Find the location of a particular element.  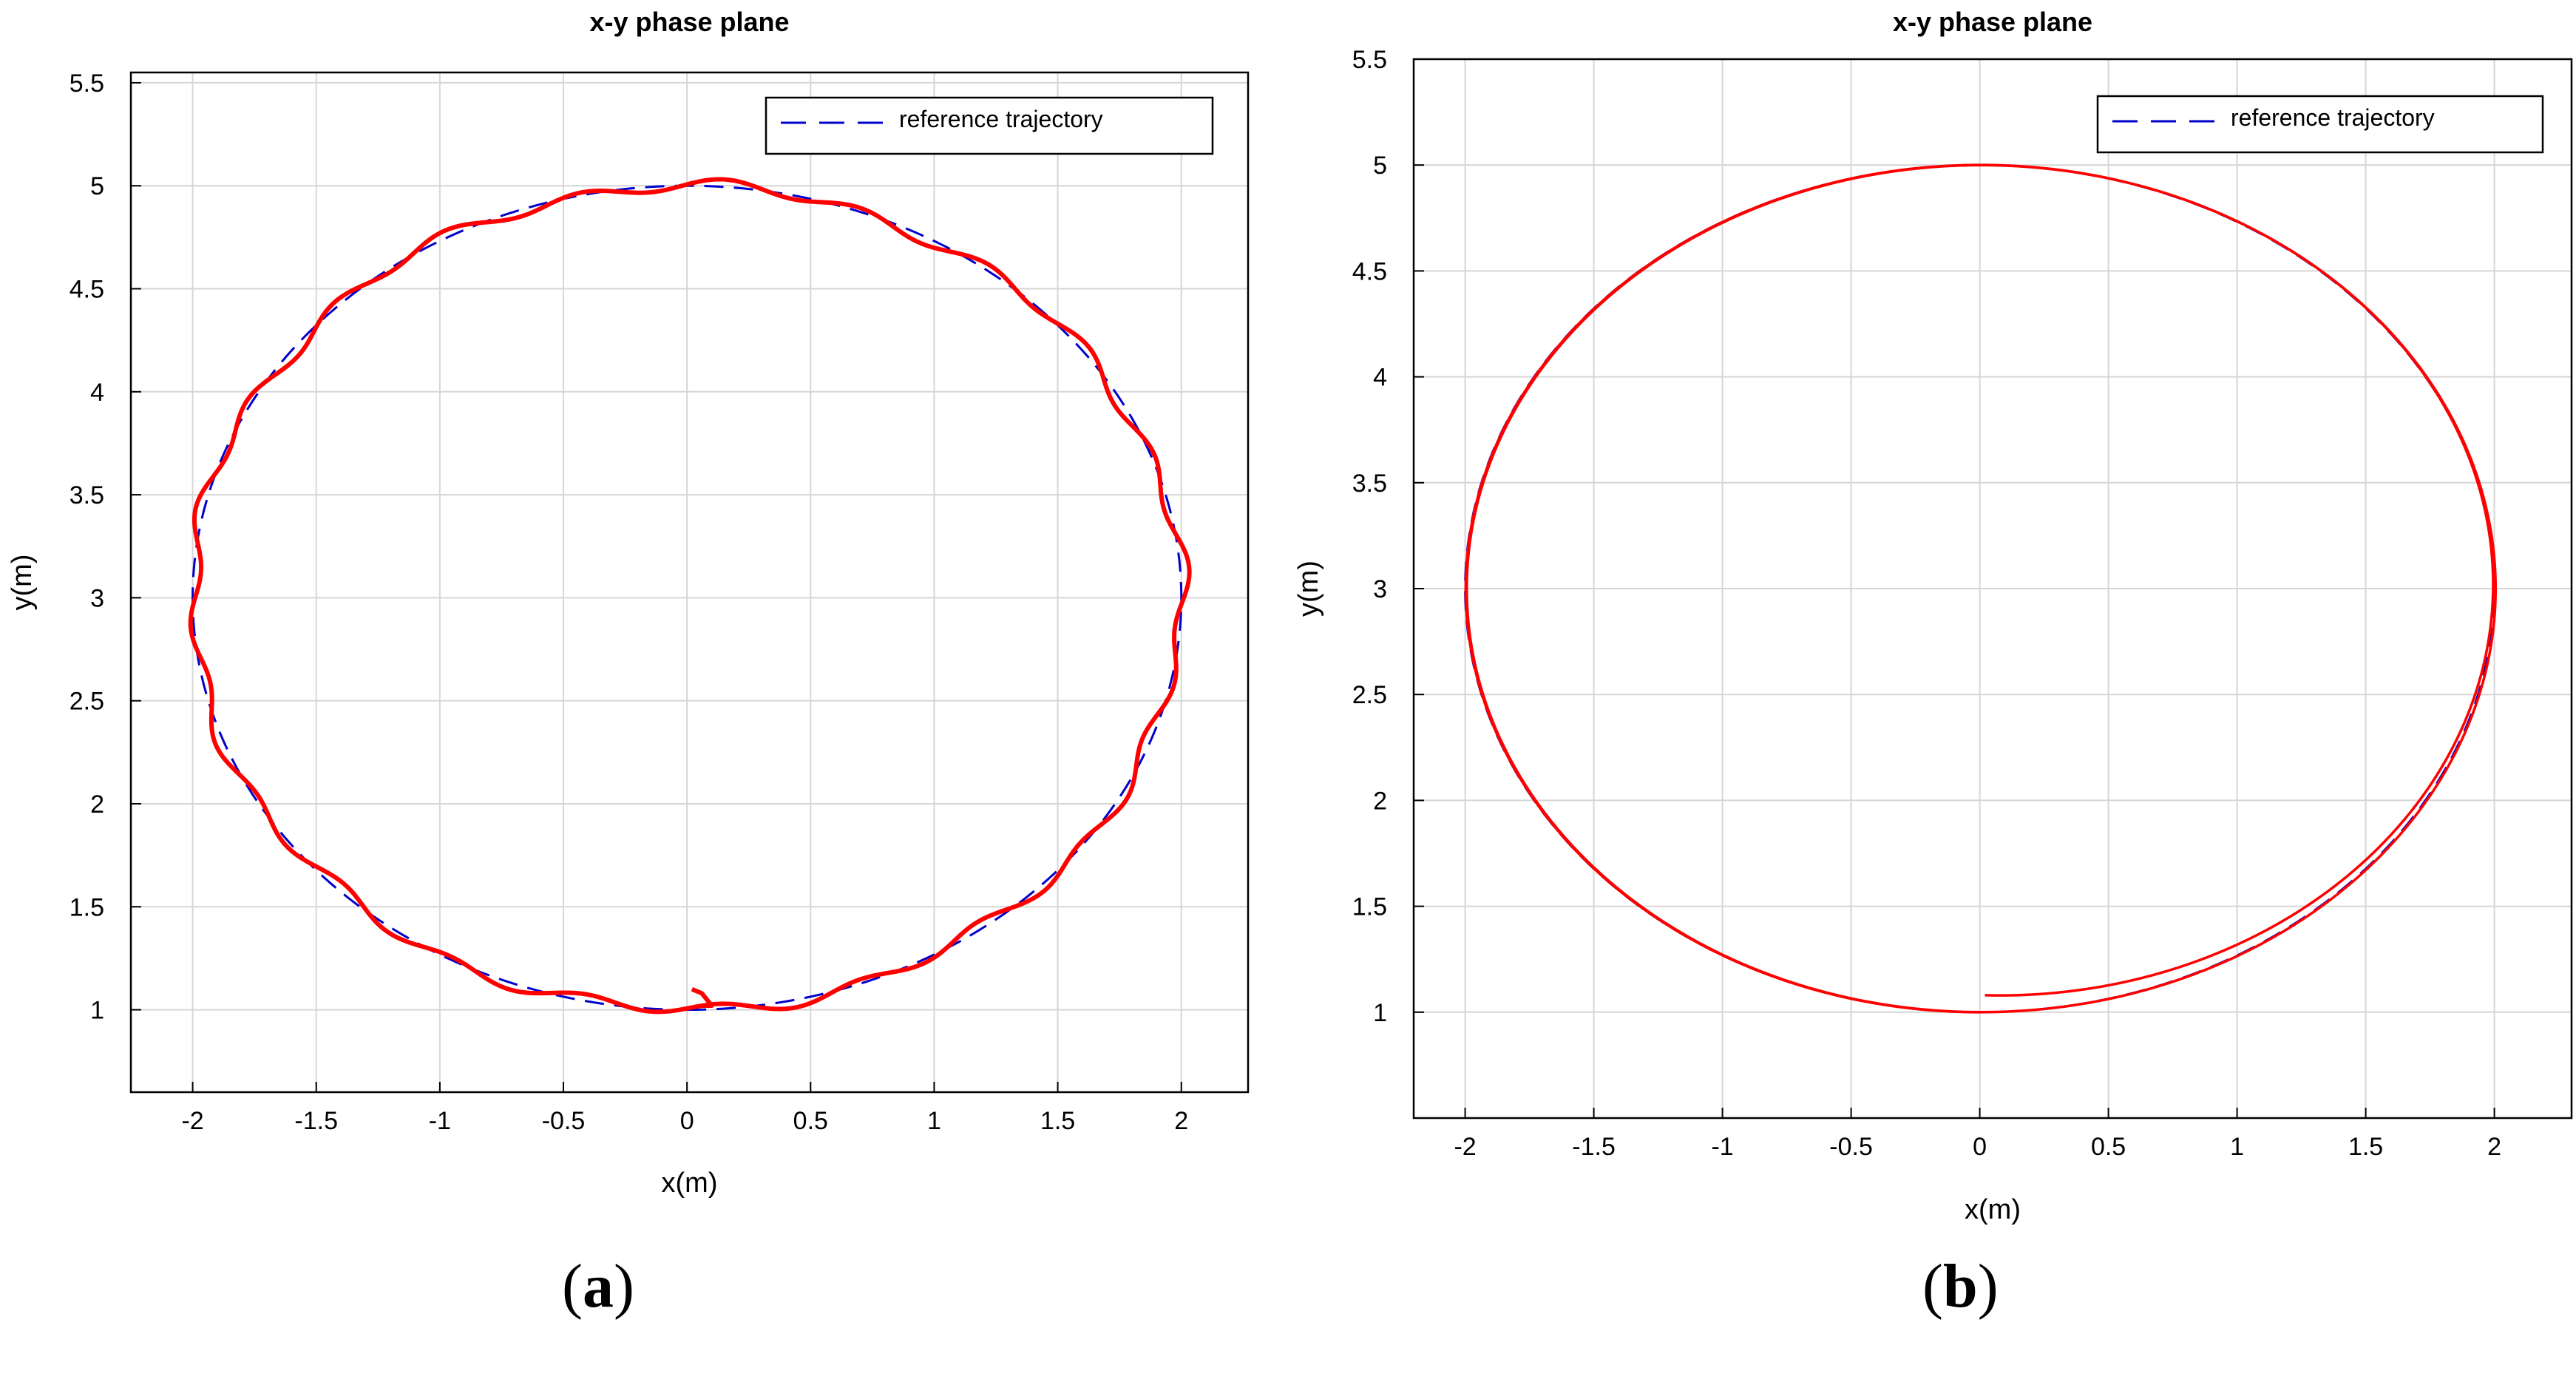

panel-caption-b: (b) is located at coordinates (1960, 1286).